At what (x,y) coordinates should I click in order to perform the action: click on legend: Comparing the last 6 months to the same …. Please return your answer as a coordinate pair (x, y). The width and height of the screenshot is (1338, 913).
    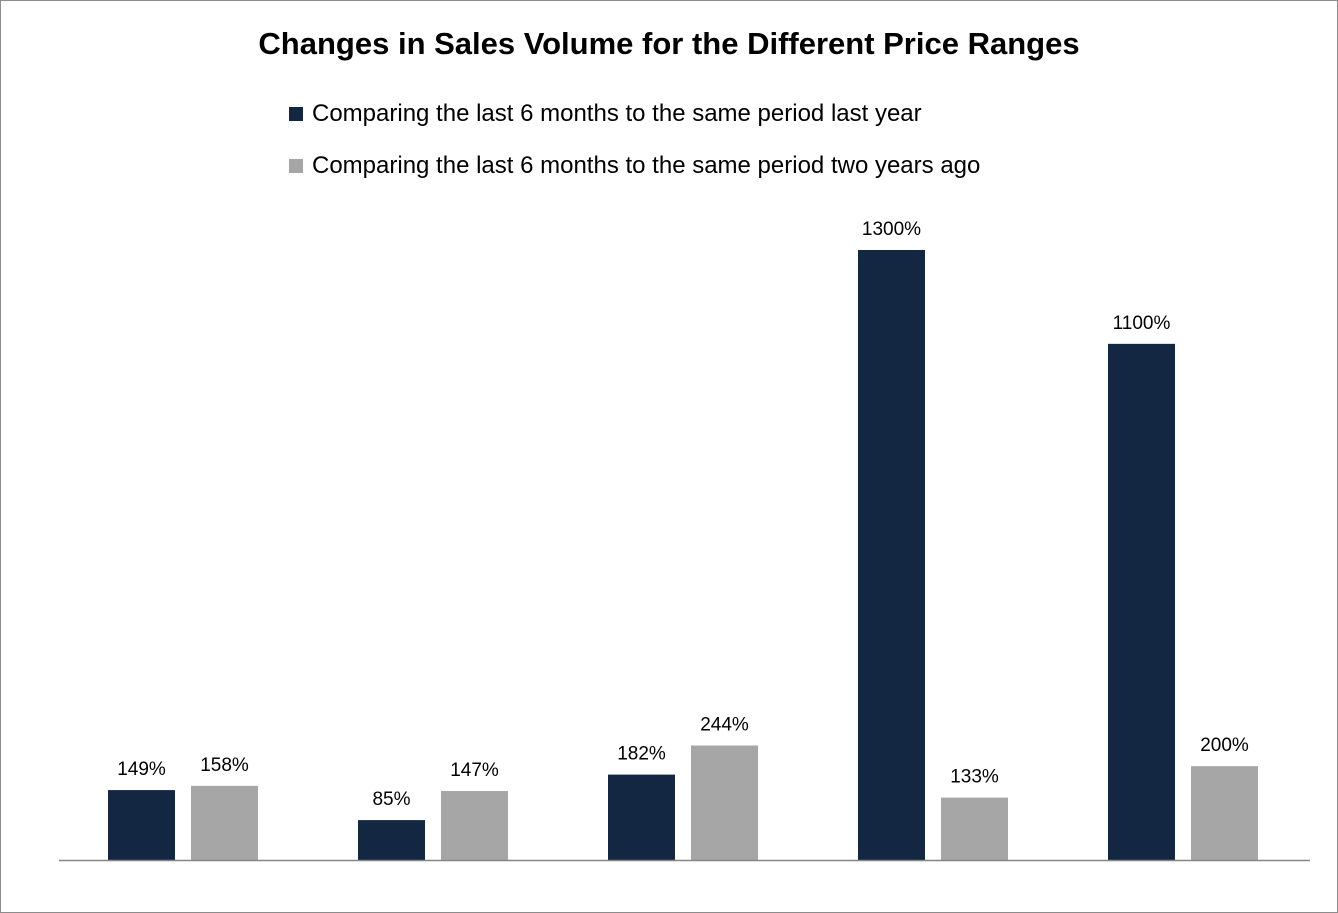
    Looking at the image, I should click on (634, 148).